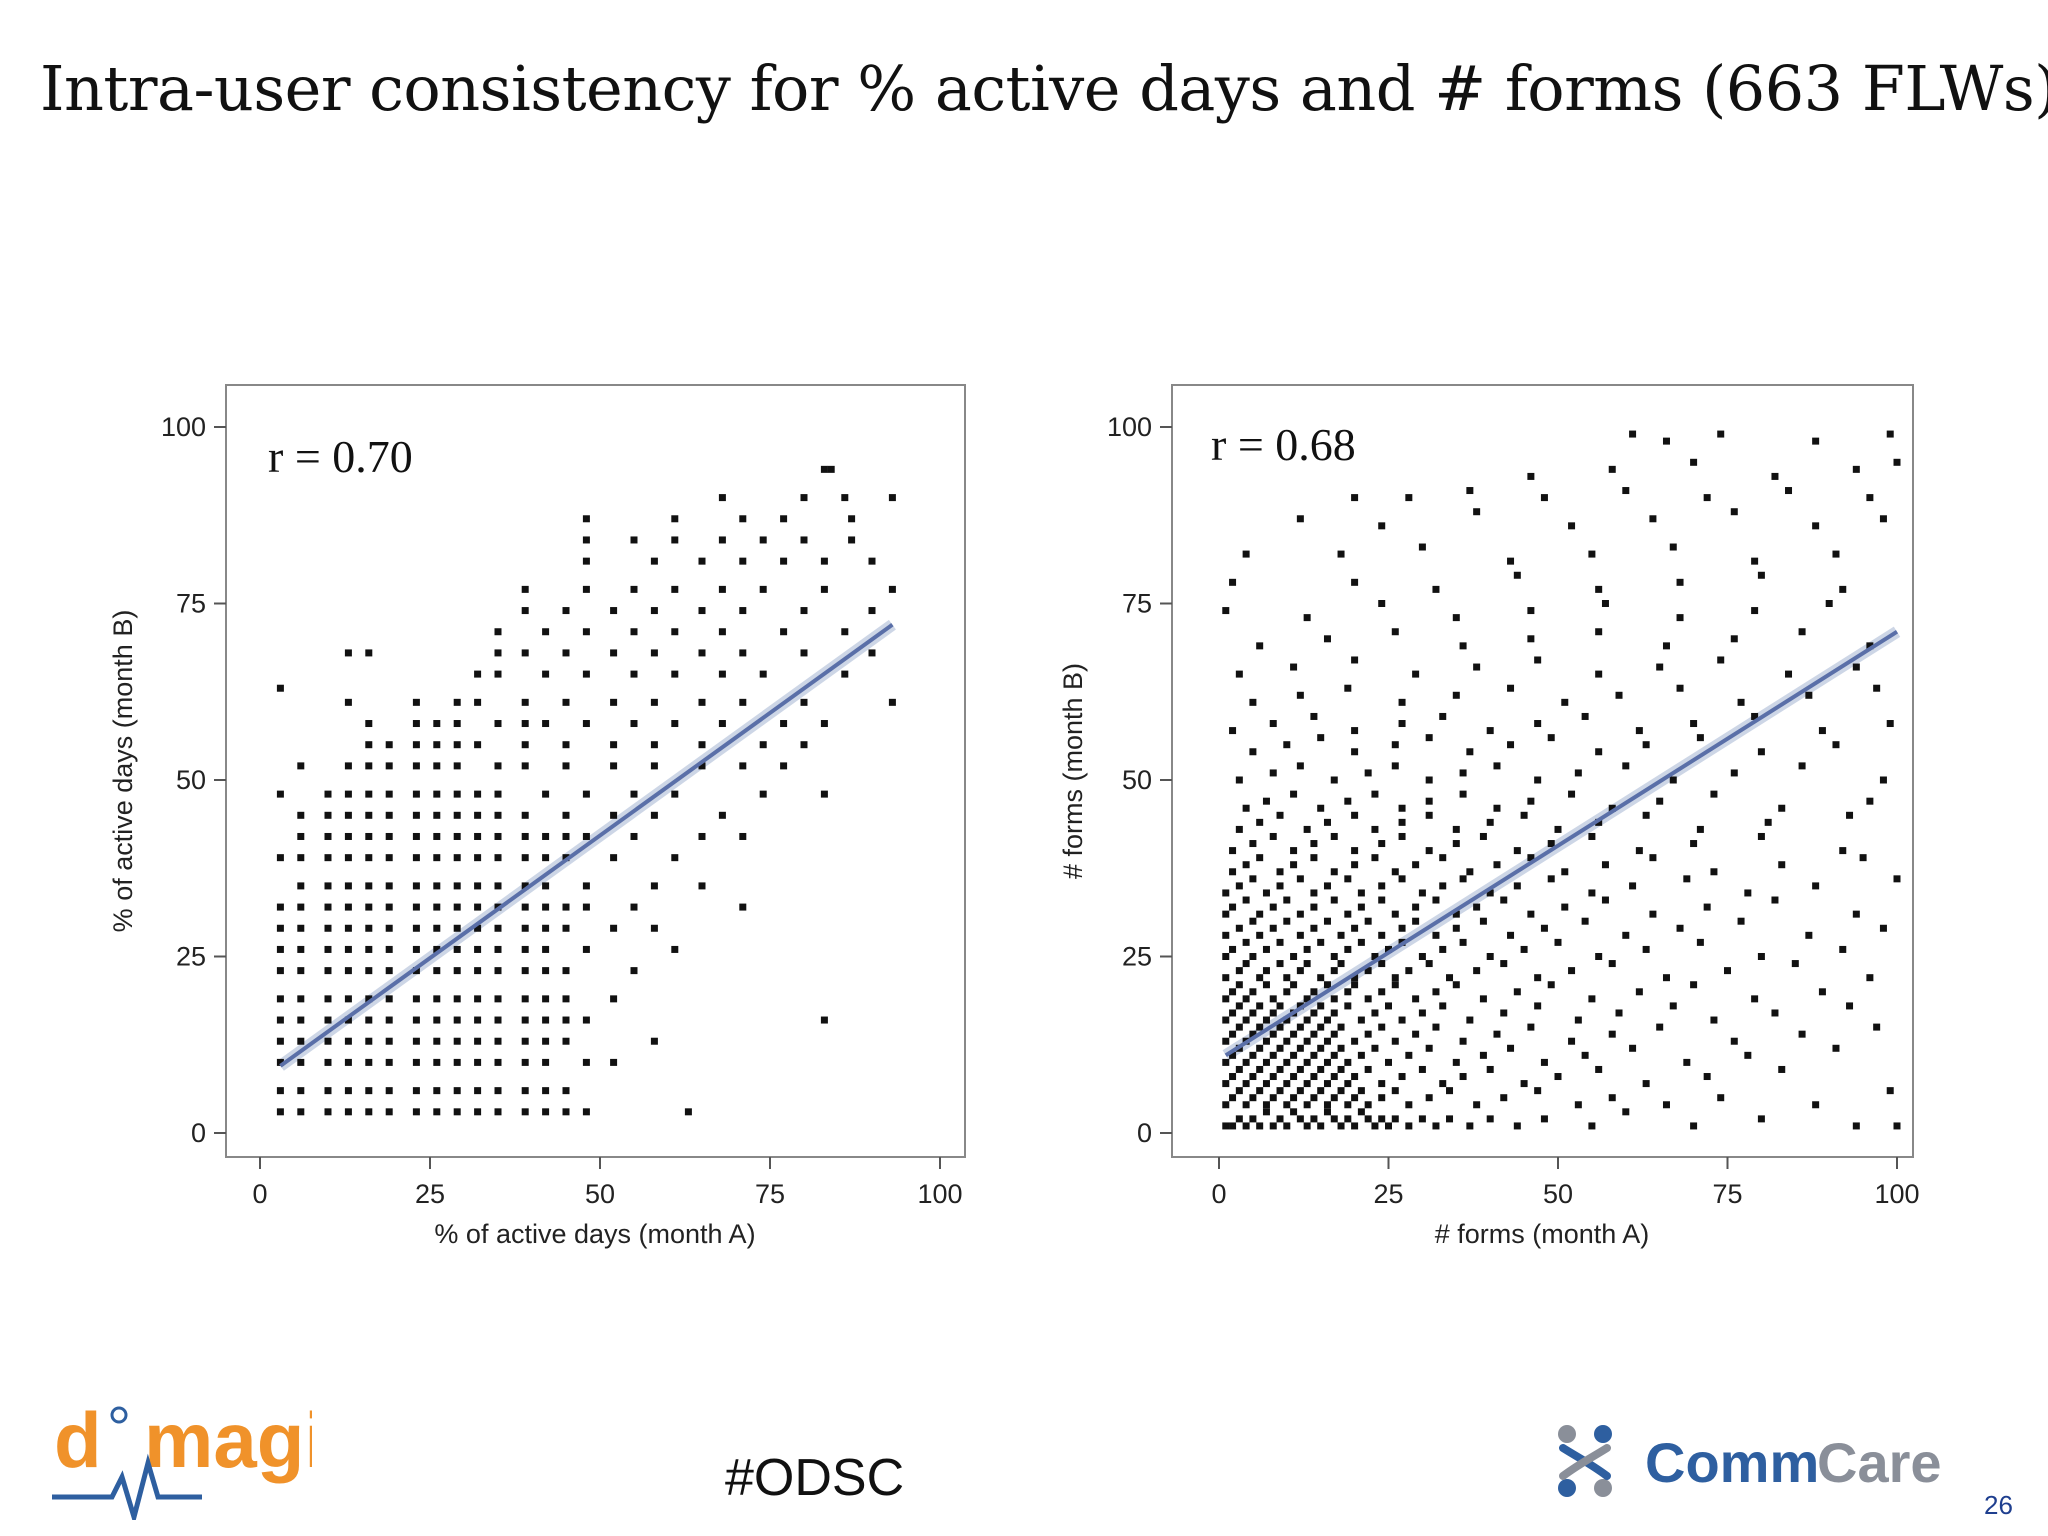 The height and width of the screenshot is (1536, 2048). I want to click on y-tick-label: 50, so click(191, 780).